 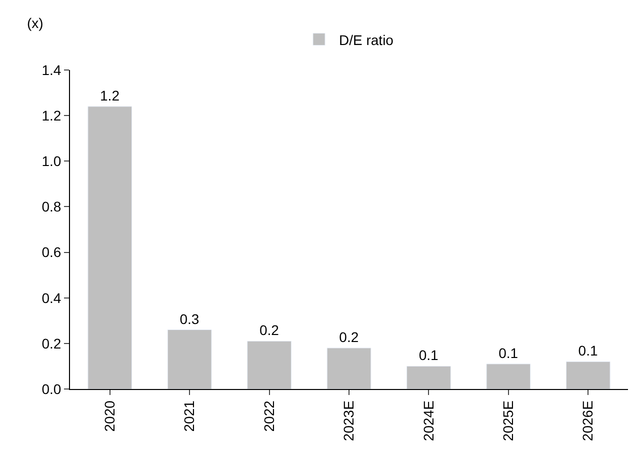 What do you see at coordinates (110, 95) in the screenshot?
I see `data-label: 1.2` at bounding box center [110, 95].